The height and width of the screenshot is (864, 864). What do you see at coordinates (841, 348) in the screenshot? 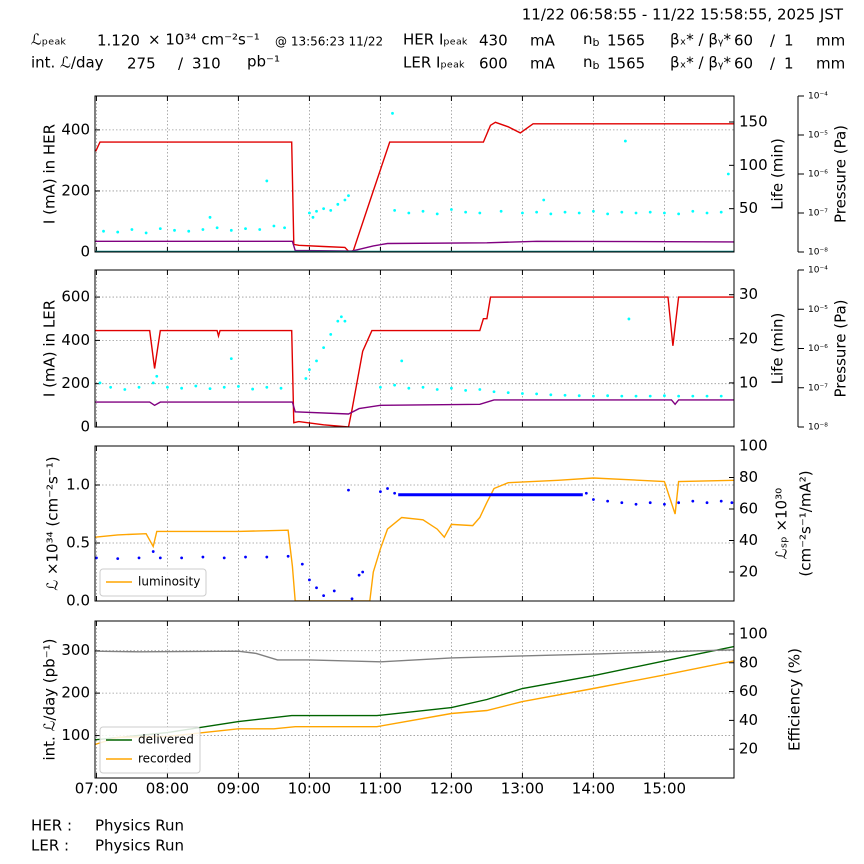
I see `y3-label: Pressure (Pa)` at bounding box center [841, 348].